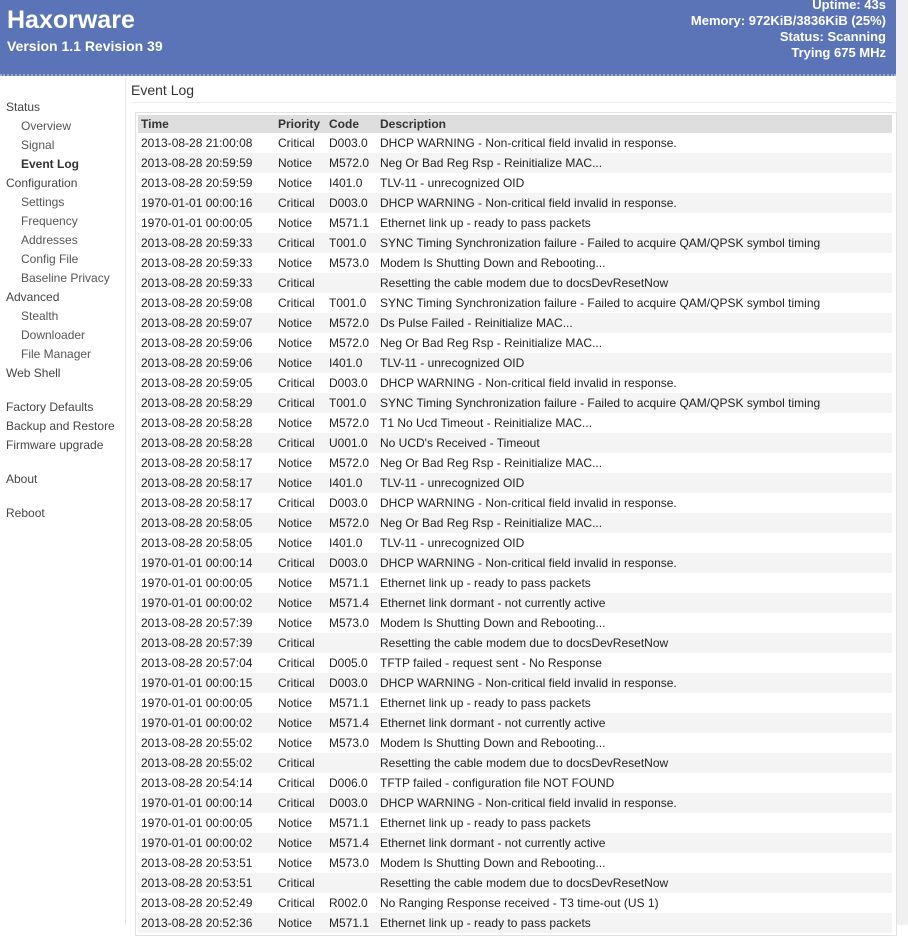 The image size is (908, 936). Describe the element at coordinates (49, 221) in the screenshot. I see `sidebar-item-frequency: Frequency` at that location.